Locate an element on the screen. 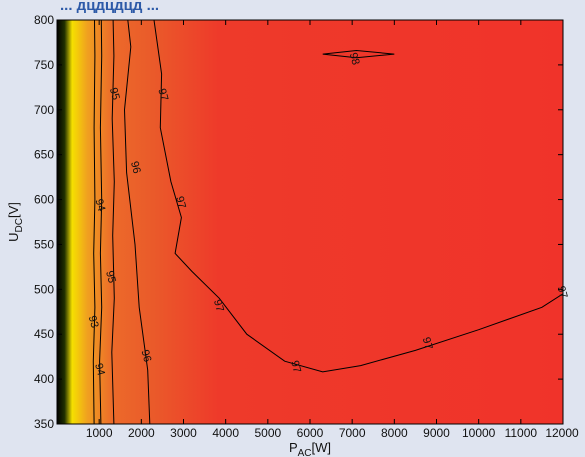  x-tick-label: 2000 is located at coordinates (141, 433).